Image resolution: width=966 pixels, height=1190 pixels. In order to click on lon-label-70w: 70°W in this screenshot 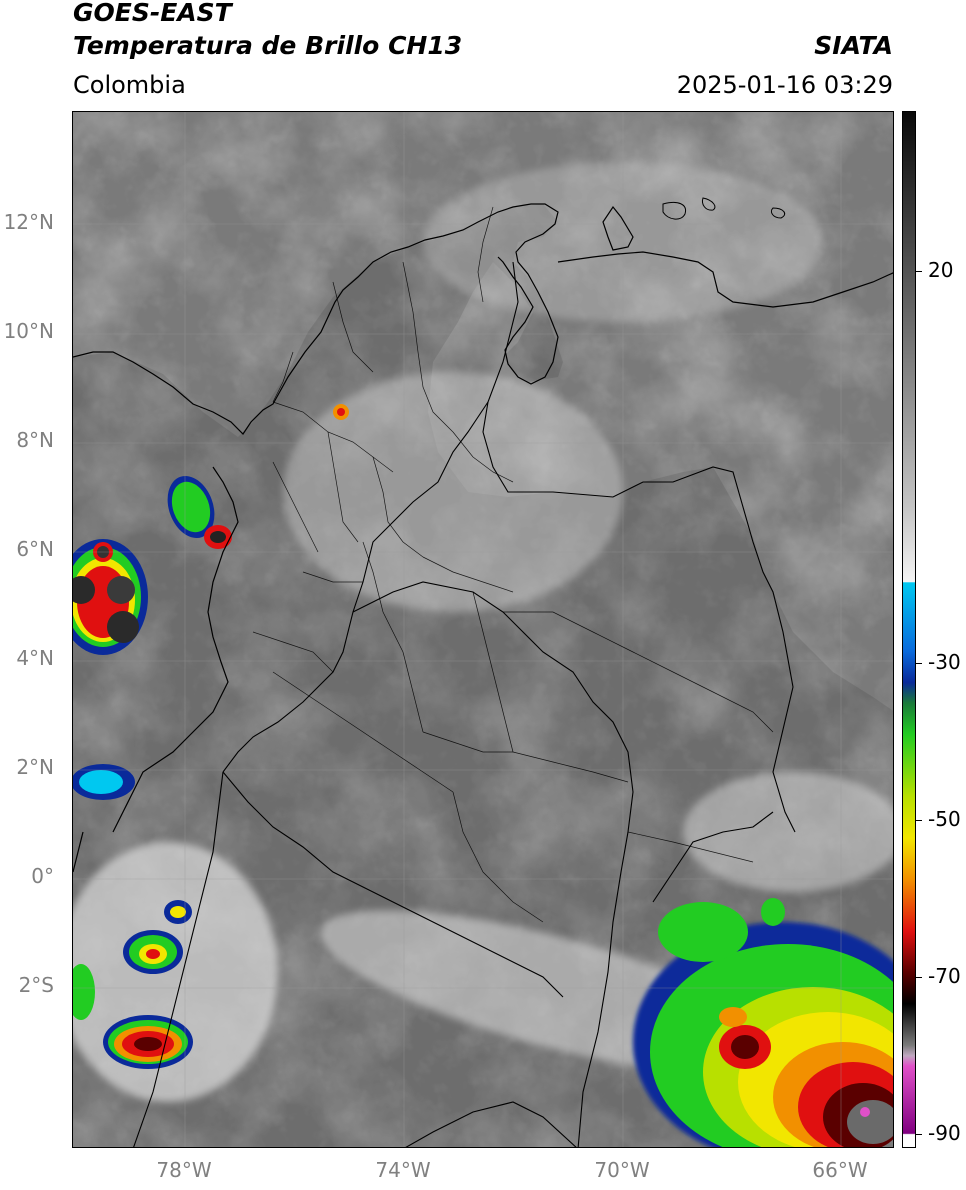, I will do `click(622, 1170)`.